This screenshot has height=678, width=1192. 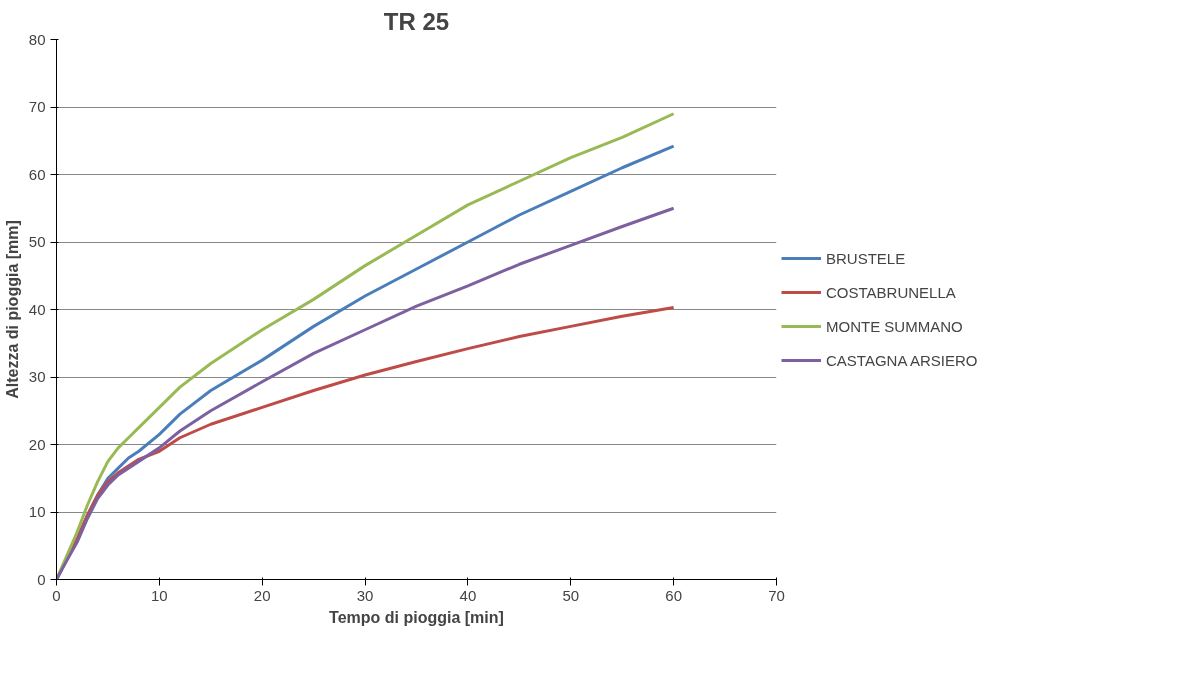 What do you see at coordinates (365, 595) in the screenshot?
I see `x-tick-label: 30` at bounding box center [365, 595].